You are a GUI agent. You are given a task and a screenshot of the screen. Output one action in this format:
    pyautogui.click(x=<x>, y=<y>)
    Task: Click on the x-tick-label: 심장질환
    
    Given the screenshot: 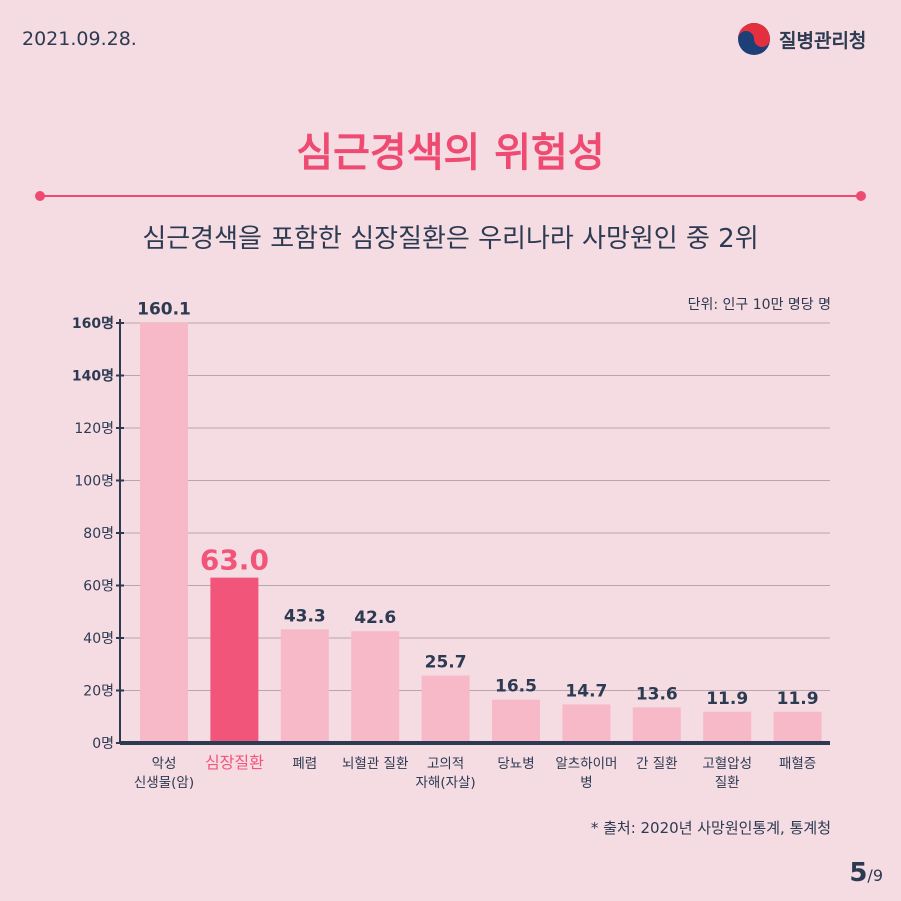 What is the action you would take?
    pyautogui.click(x=234, y=762)
    